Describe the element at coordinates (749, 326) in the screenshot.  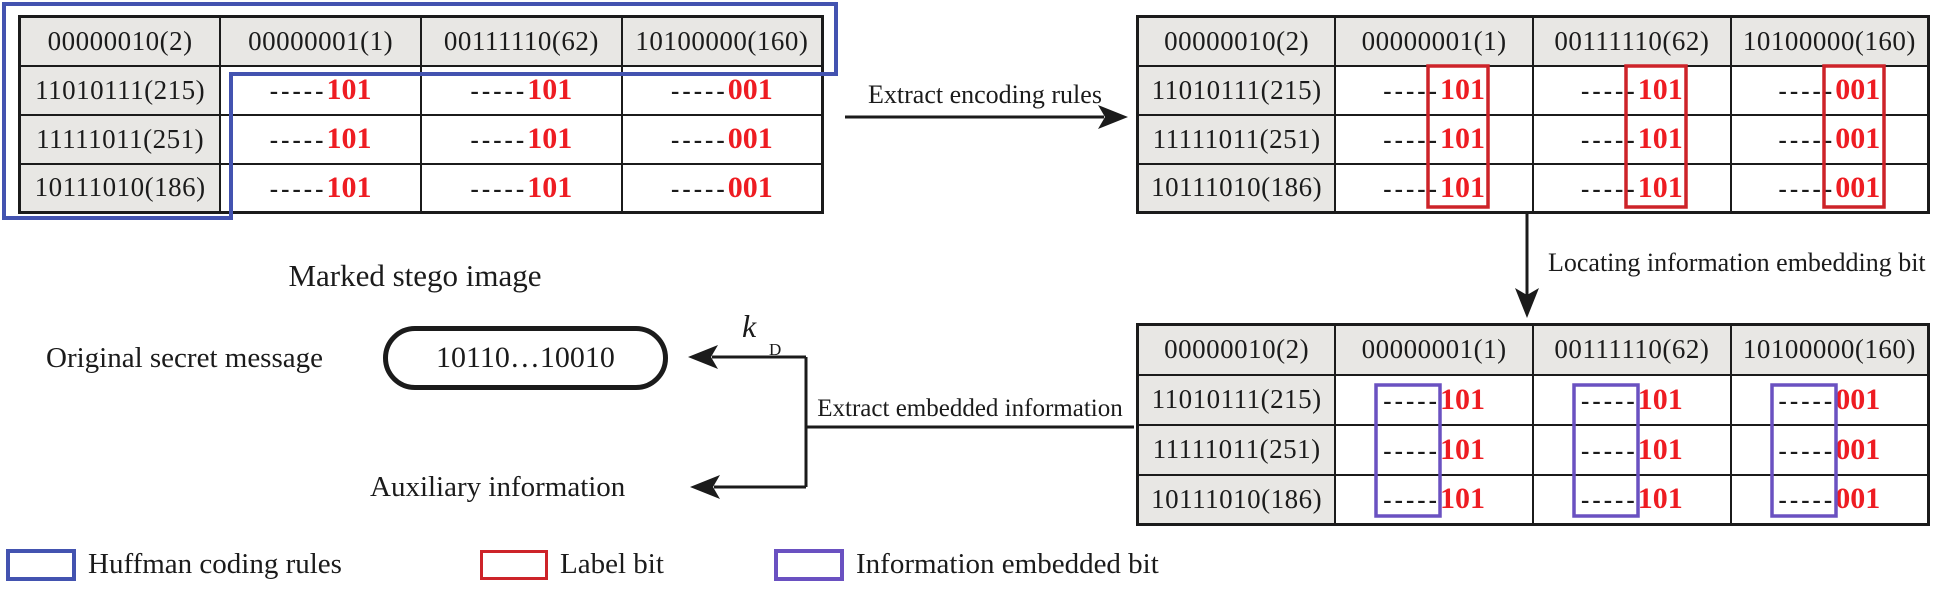
I see `decryption-key-symbol: k` at that location.